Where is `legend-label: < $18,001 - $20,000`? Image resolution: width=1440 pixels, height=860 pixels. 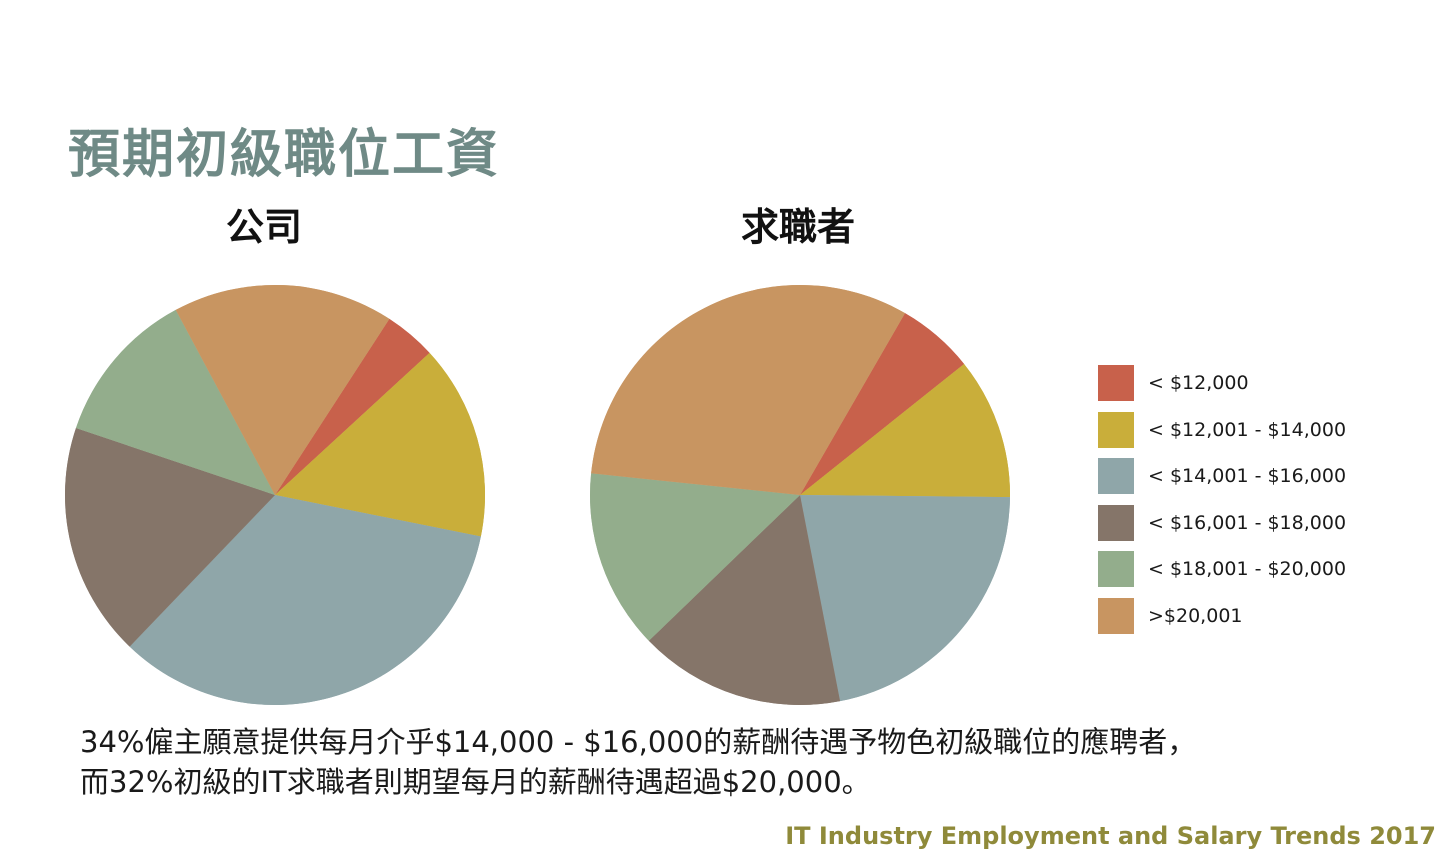 legend-label: < $18,001 - $20,000 is located at coordinates (1247, 569).